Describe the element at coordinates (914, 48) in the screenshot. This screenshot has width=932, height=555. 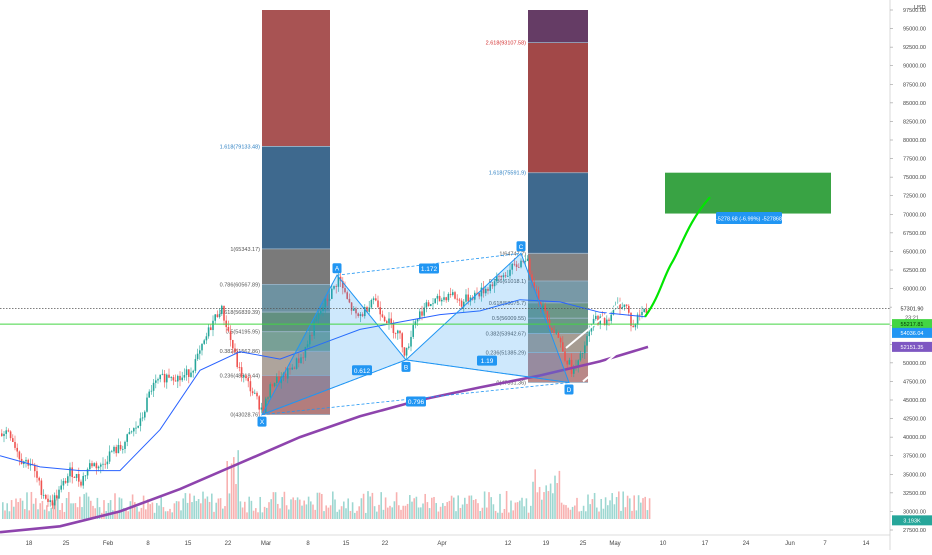
I see `price-axis-label: 92500.00` at that location.